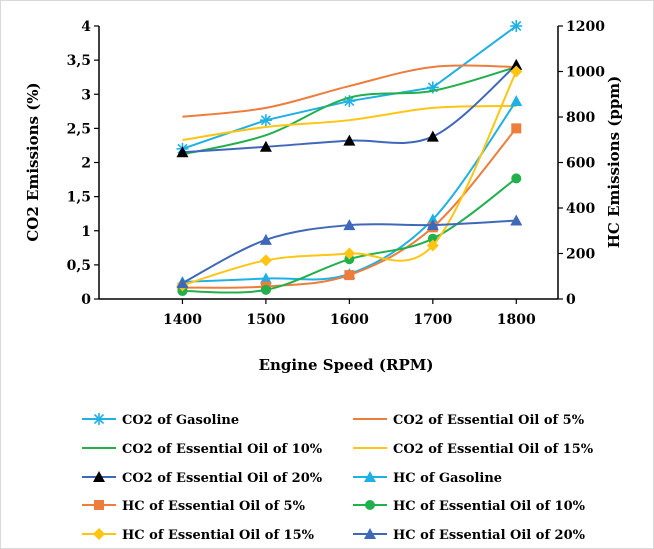 This screenshot has height=549, width=654. I want to click on x-tick-label: 1700, so click(432, 320).